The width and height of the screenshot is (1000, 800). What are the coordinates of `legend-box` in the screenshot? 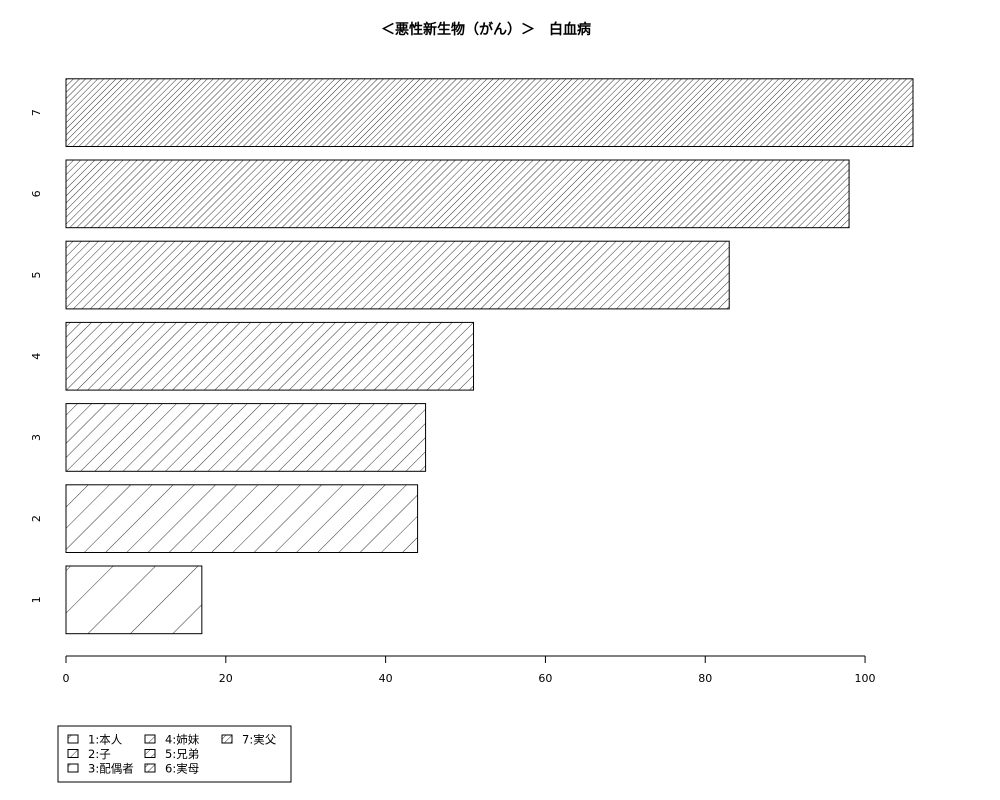 It's located at (174, 754).